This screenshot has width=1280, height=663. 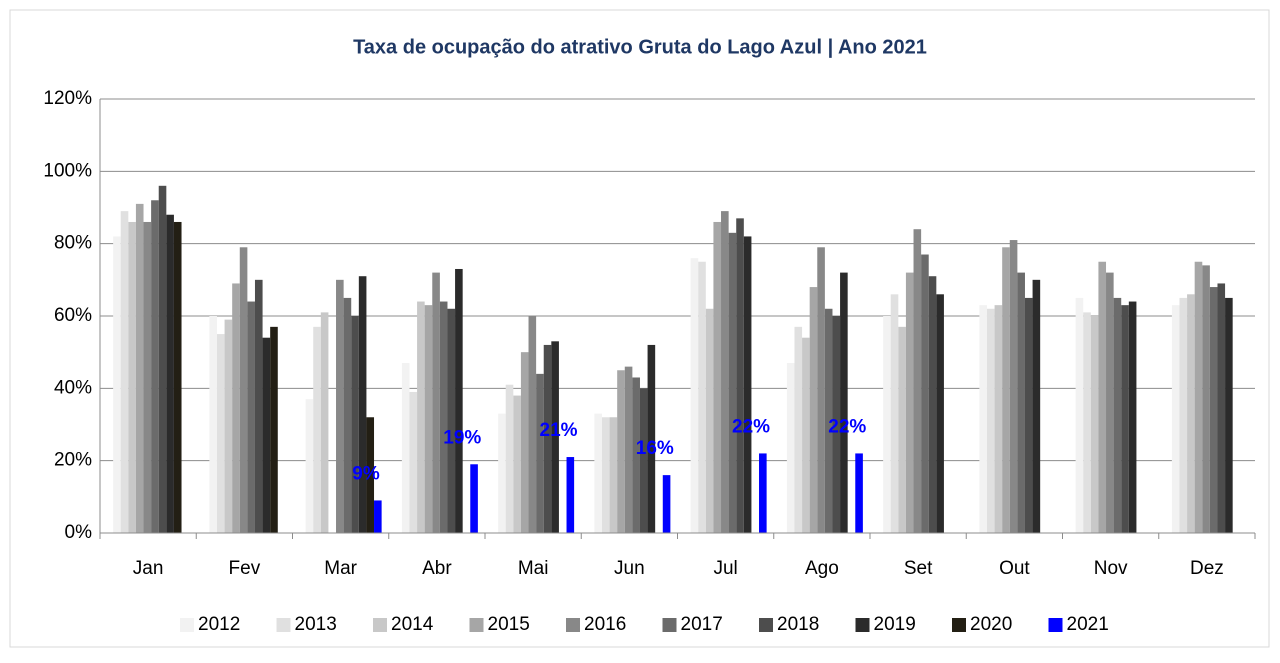 I want to click on legend-label: 2013, so click(x=316, y=624).